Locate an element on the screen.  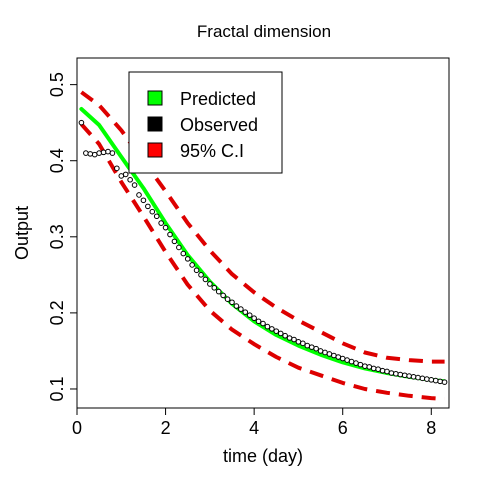
y-tick-label: 0.1 is located at coordinates (57, 388).